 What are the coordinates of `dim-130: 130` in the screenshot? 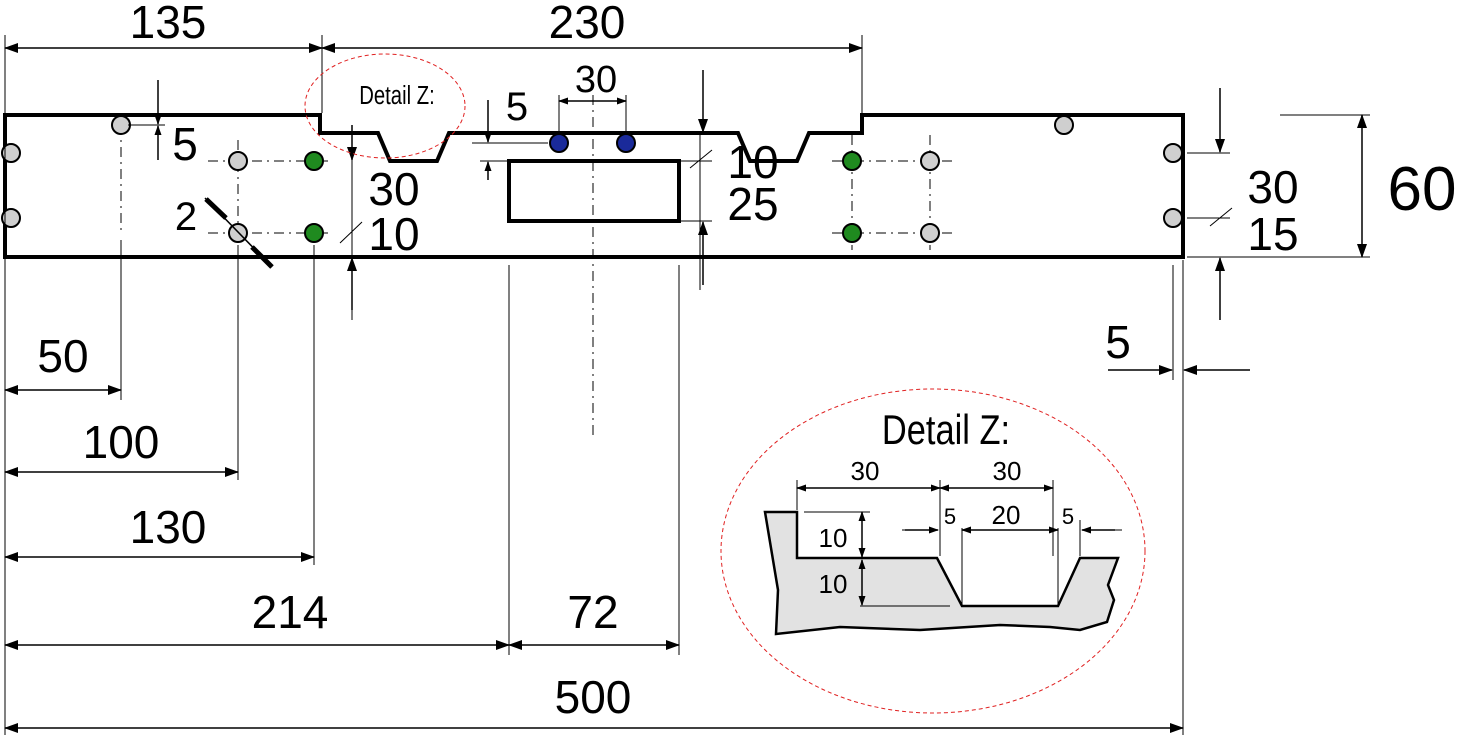 It's located at (168, 527).